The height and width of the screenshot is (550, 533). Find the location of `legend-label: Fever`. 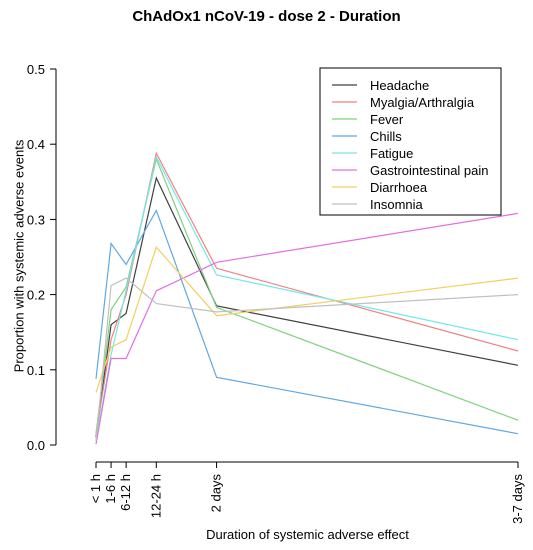

legend-label: Fever is located at coordinates (387, 119).